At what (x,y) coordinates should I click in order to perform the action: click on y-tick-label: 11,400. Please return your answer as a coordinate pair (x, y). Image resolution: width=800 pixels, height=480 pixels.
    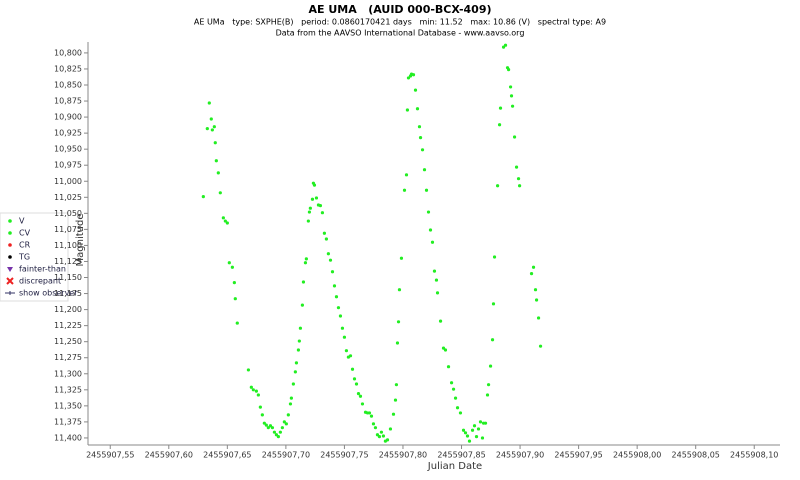
    Looking at the image, I should click on (68, 437).